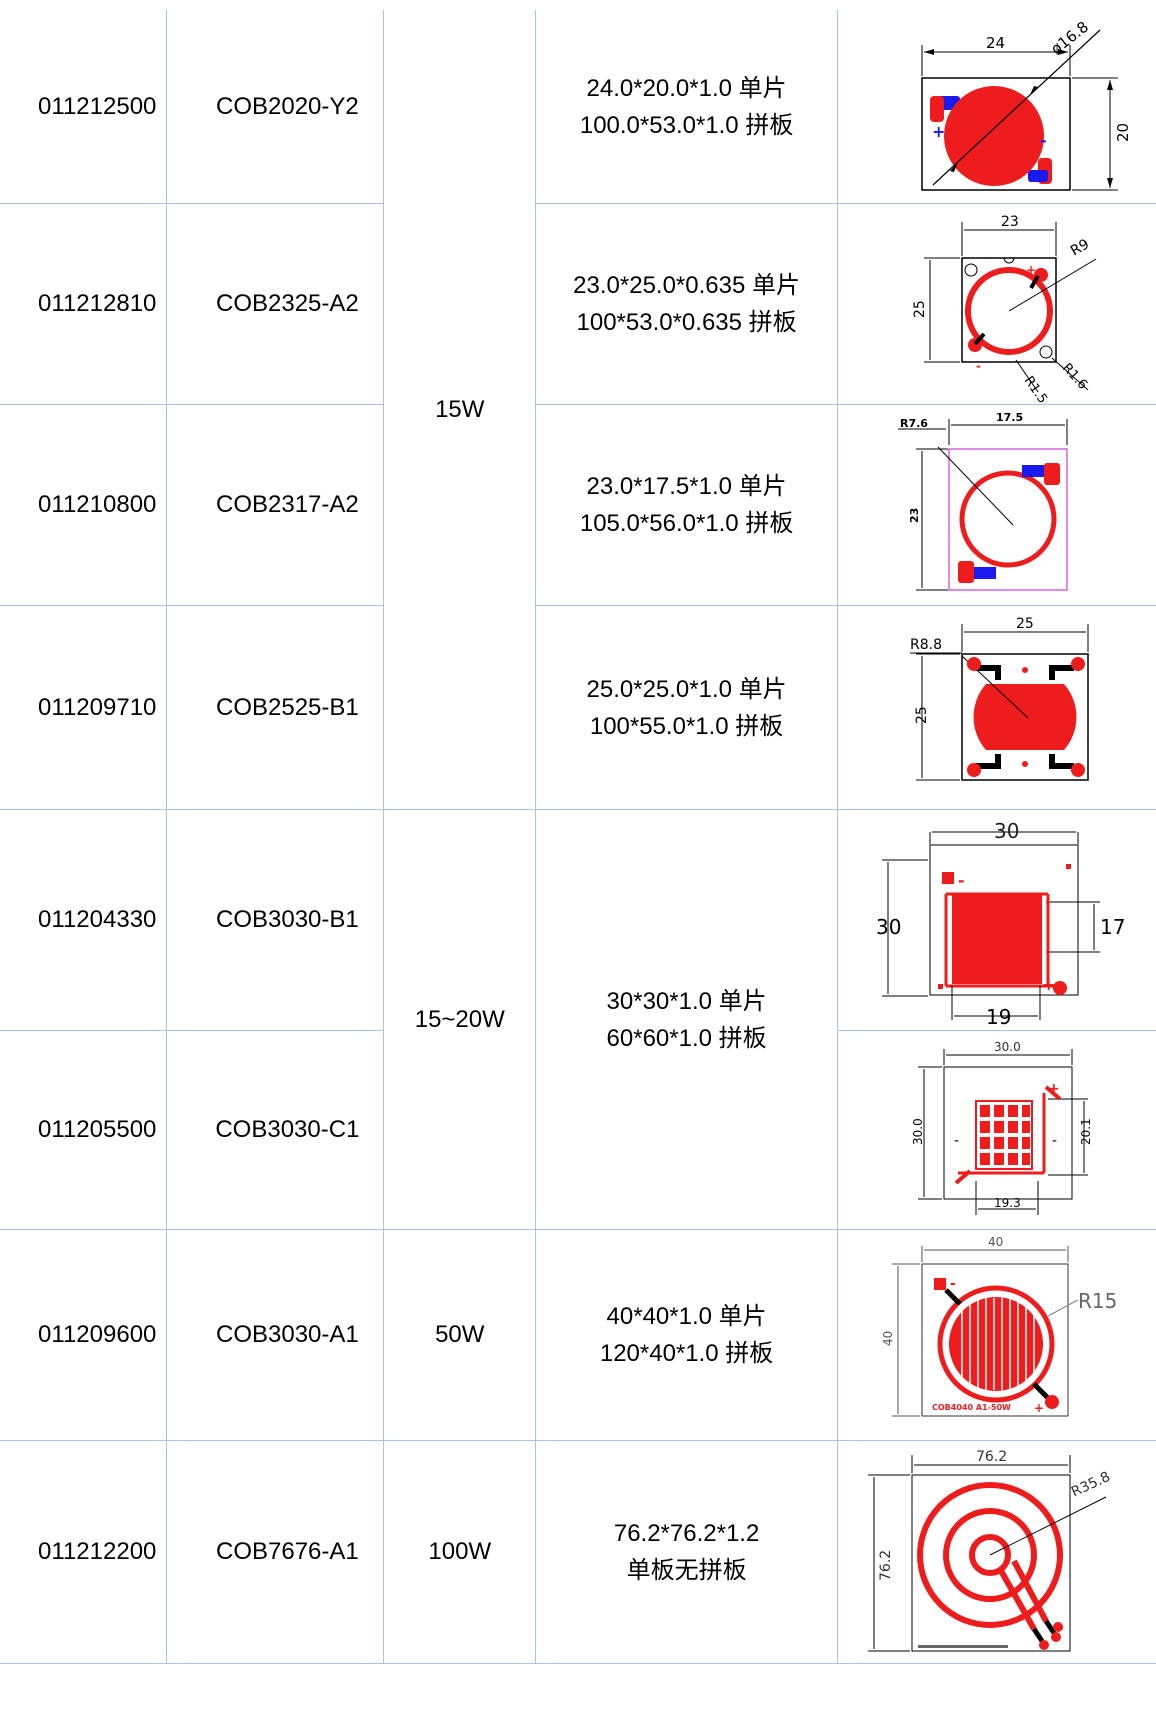  I want to click on product-code: 011205500, so click(84, 1130).